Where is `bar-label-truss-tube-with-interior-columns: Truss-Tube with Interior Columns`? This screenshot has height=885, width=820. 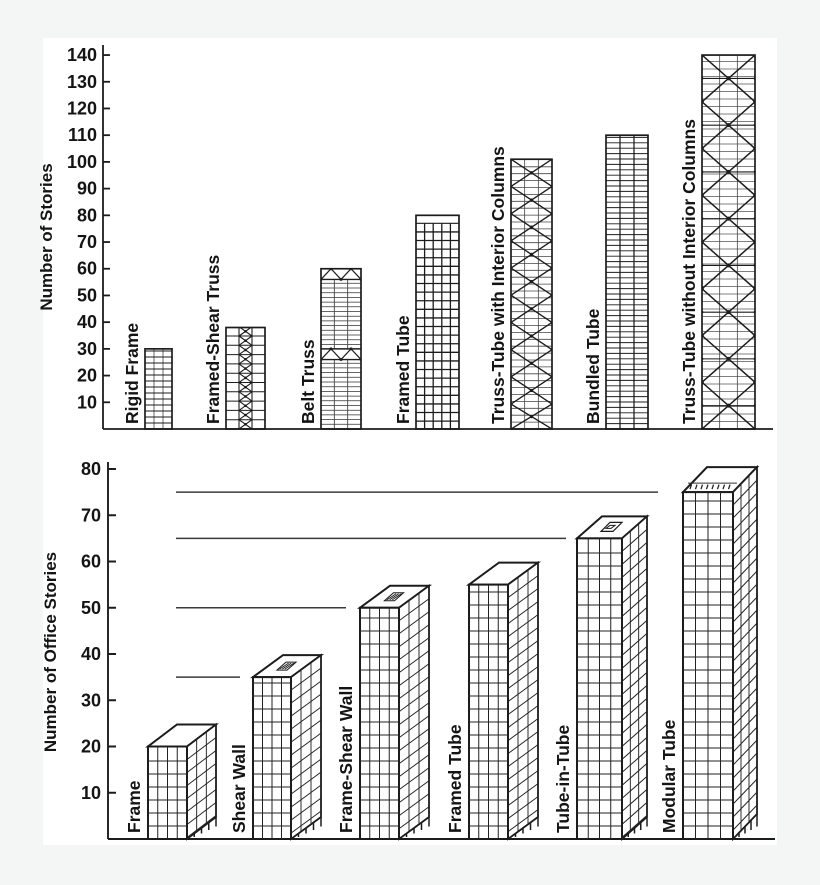 bar-label-truss-tube-with-interior-columns: Truss-Tube with Interior Columns is located at coordinates (498, 285).